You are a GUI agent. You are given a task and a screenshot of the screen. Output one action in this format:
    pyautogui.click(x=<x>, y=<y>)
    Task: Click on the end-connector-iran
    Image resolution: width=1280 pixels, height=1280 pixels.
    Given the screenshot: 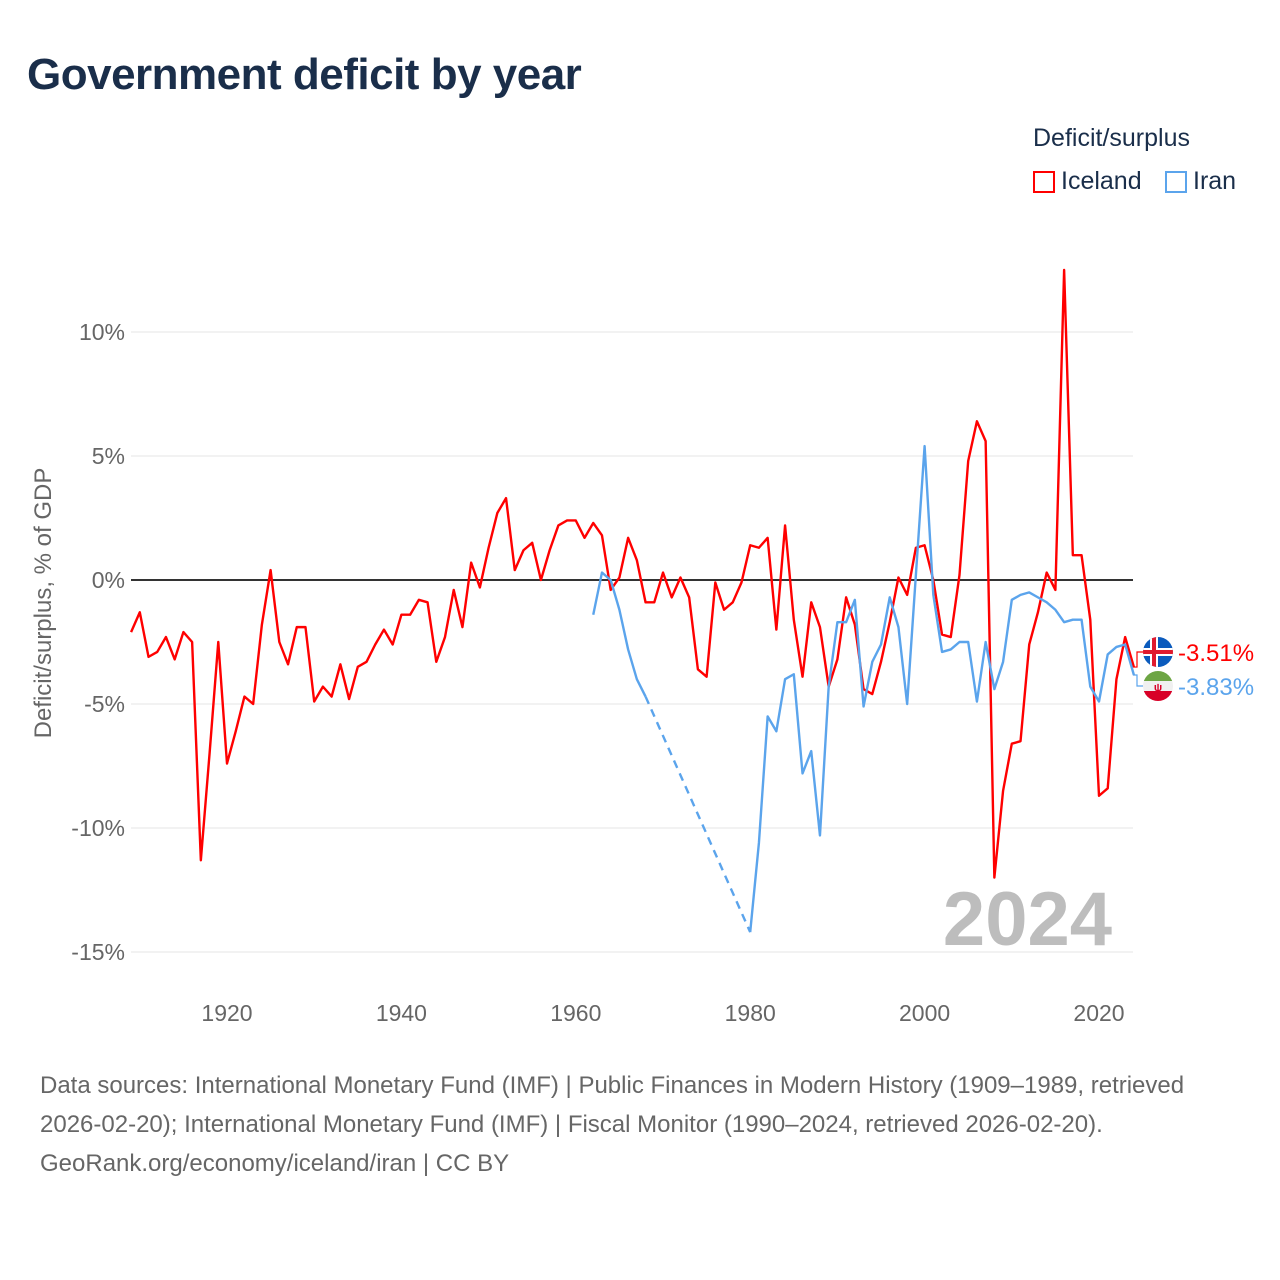 What is the action you would take?
    pyautogui.click(x=1138, y=680)
    